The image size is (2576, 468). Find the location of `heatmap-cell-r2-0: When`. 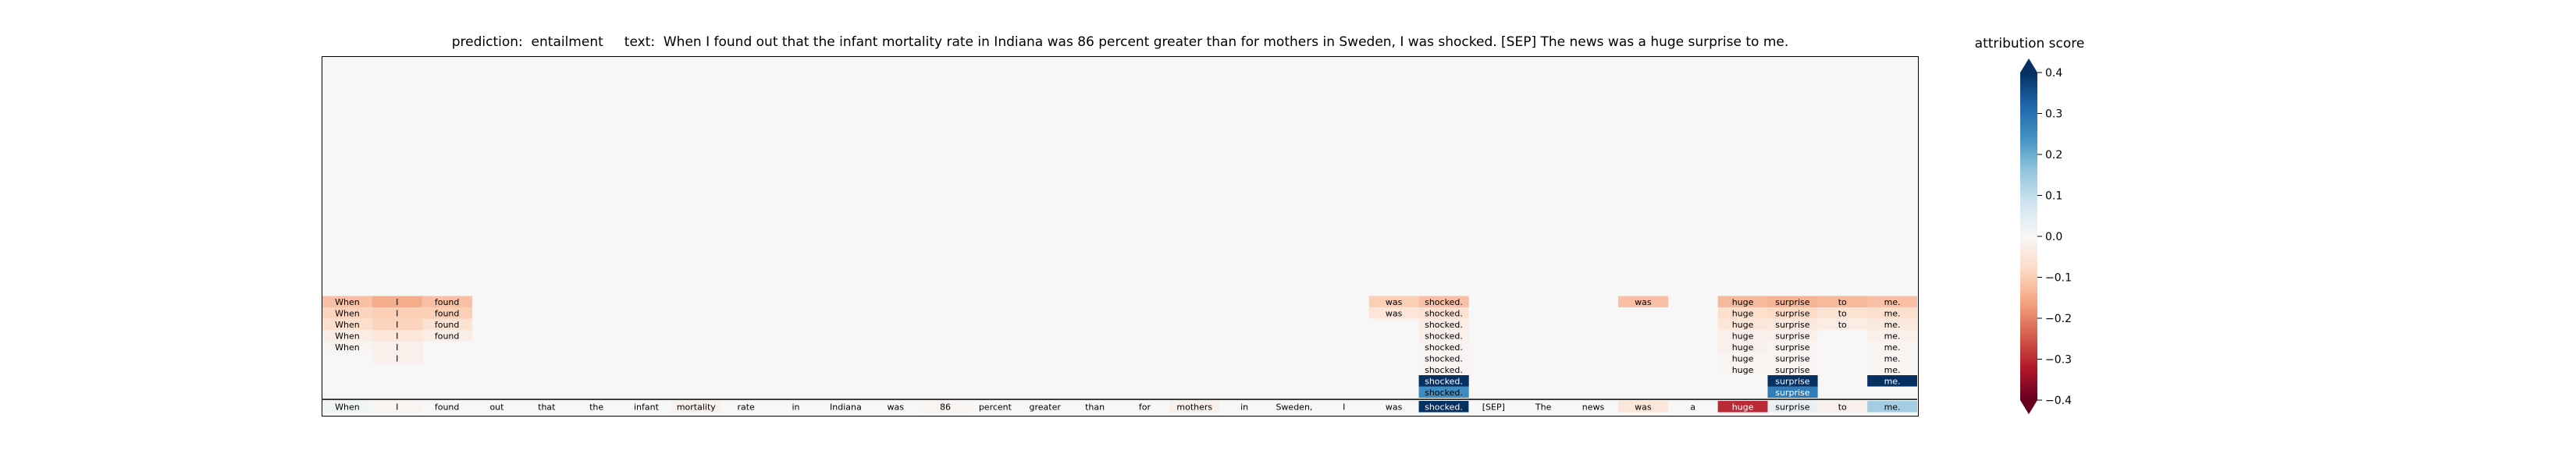

heatmap-cell-r2-0: When is located at coordinates (347, 324).